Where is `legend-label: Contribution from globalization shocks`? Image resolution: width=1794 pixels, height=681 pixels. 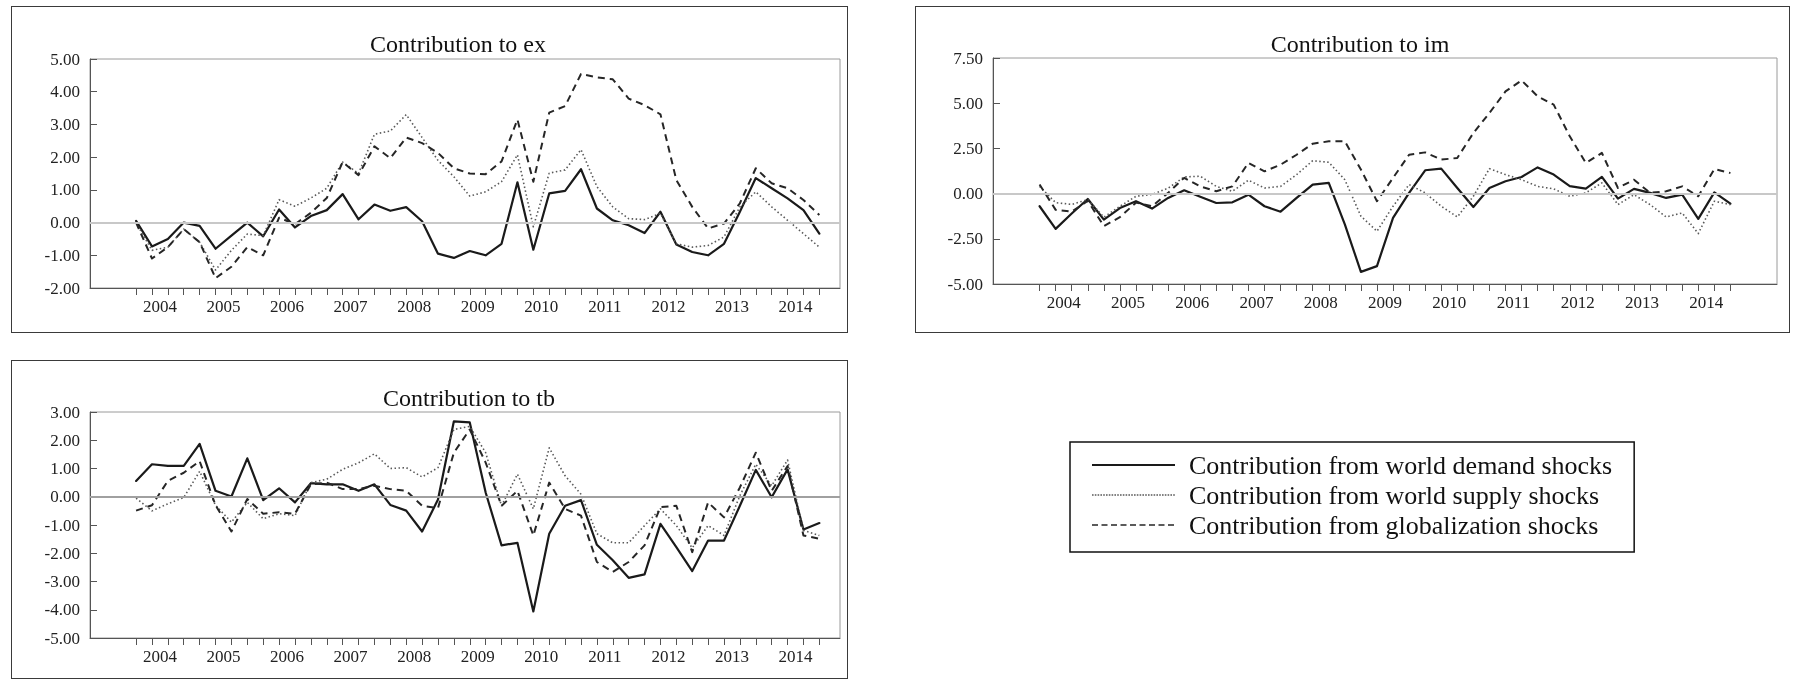
legend-label: Contribution from globalization shocks is located at coordinates (1394, 525).